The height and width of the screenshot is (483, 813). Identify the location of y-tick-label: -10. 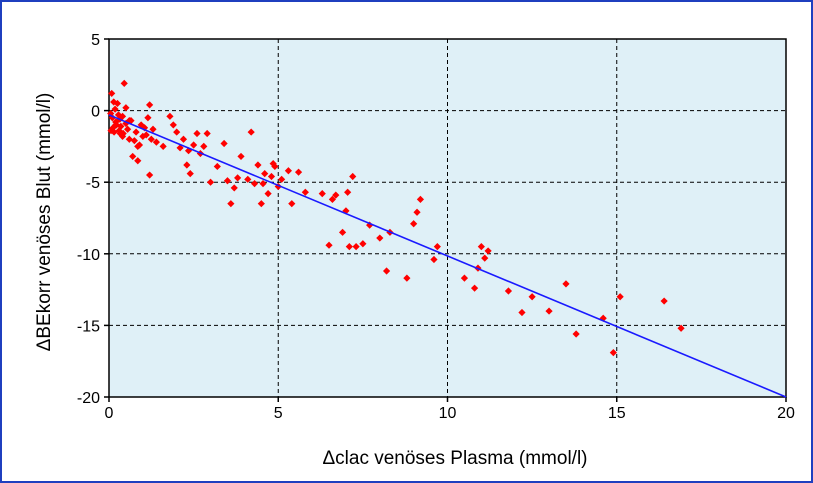
(88, 255).